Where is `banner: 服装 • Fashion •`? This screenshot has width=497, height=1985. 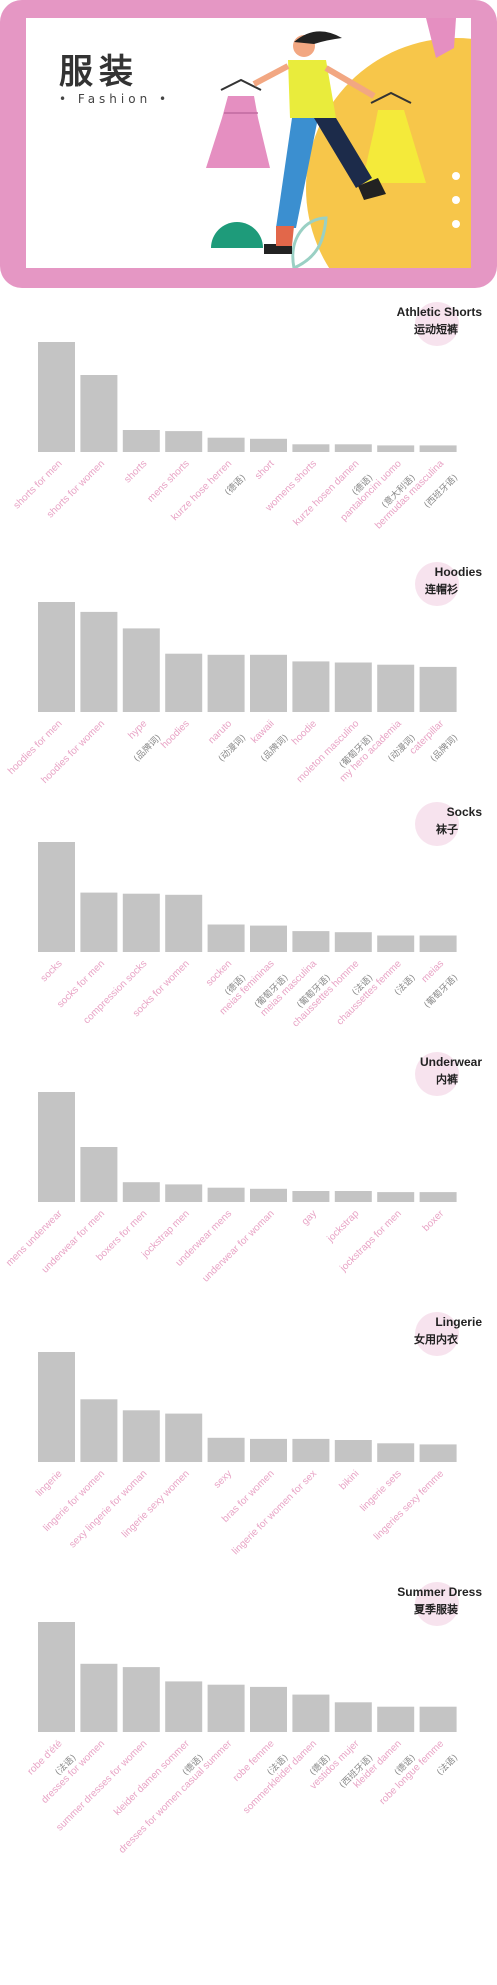 banner: 服装 • Fashion • is located at coordinates (248, 144).